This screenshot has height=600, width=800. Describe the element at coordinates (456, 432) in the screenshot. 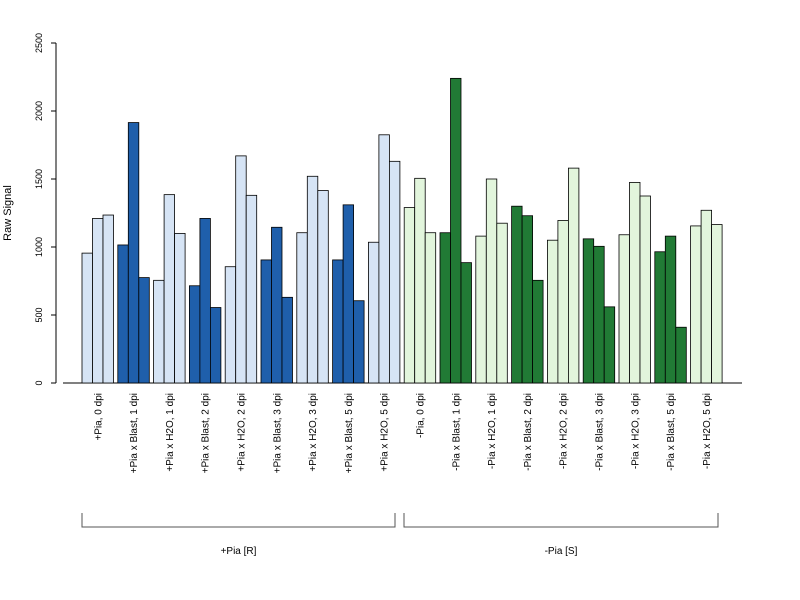

I see `x-tick-label: -Pia x Blast, 1 dpi` at that location.